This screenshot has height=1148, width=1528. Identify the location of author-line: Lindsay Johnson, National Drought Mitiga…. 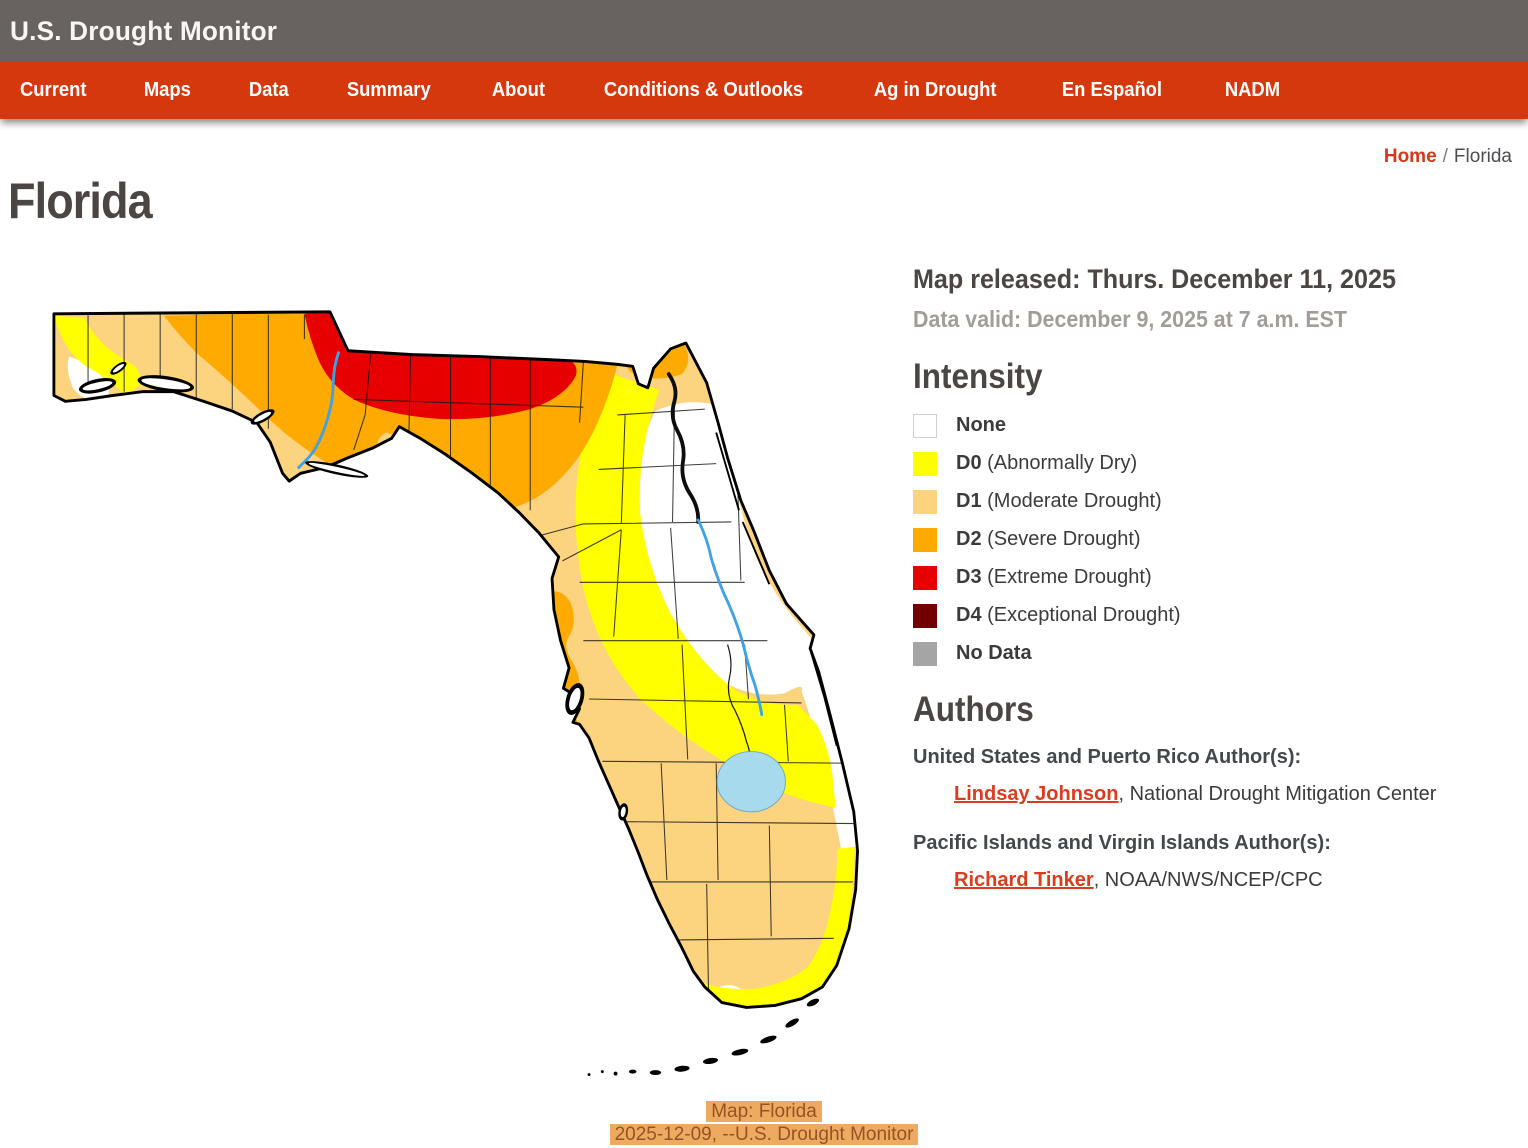
(1218, 794).